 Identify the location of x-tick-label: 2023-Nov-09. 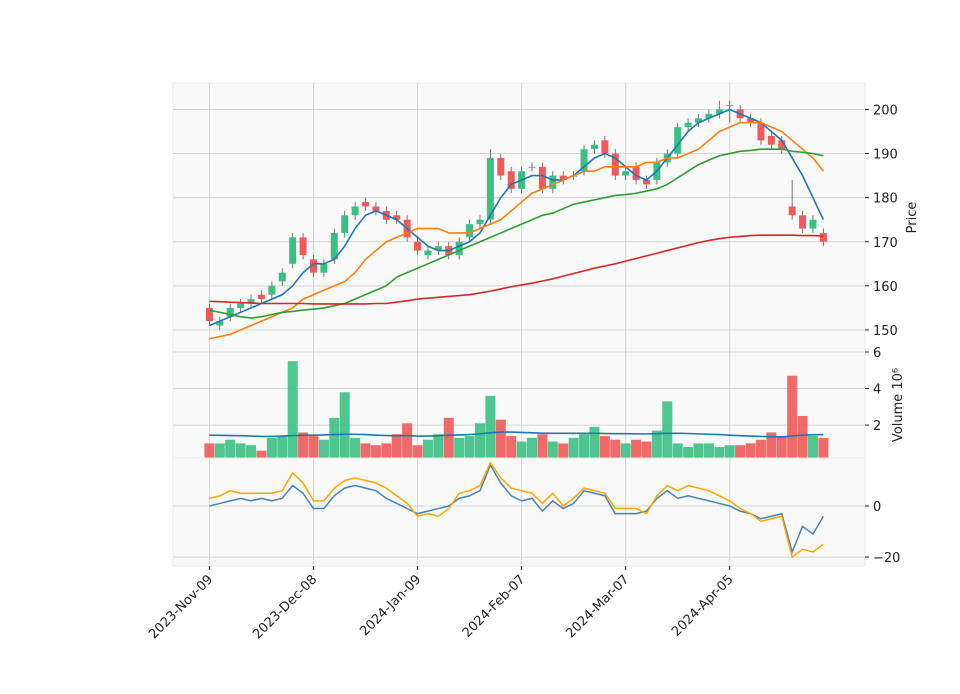
(181, 607).